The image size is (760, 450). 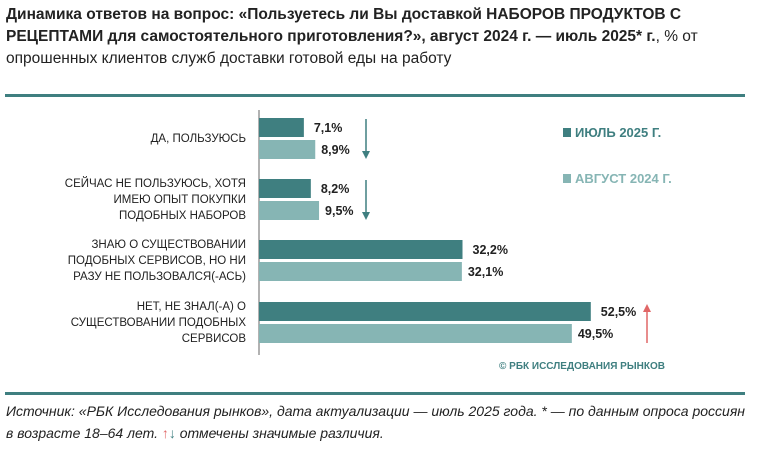 I want to click on legend-label: ИЮЛЬ 2025 Г., so click(x=618, y=132).